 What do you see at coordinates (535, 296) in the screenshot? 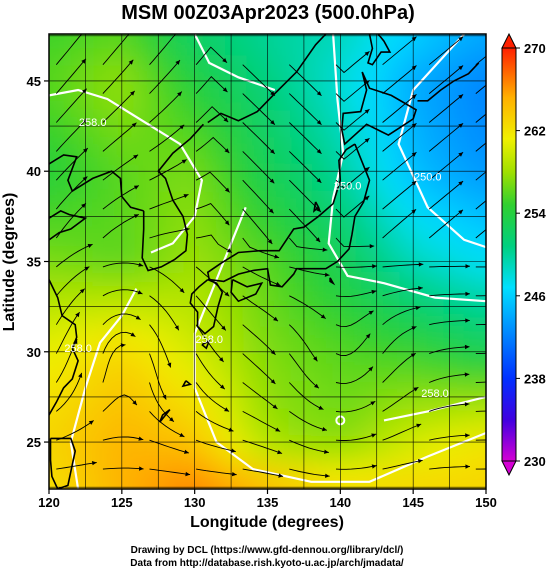
I see `colorbar-tick-label: 246` at bounding box center [535, 296].